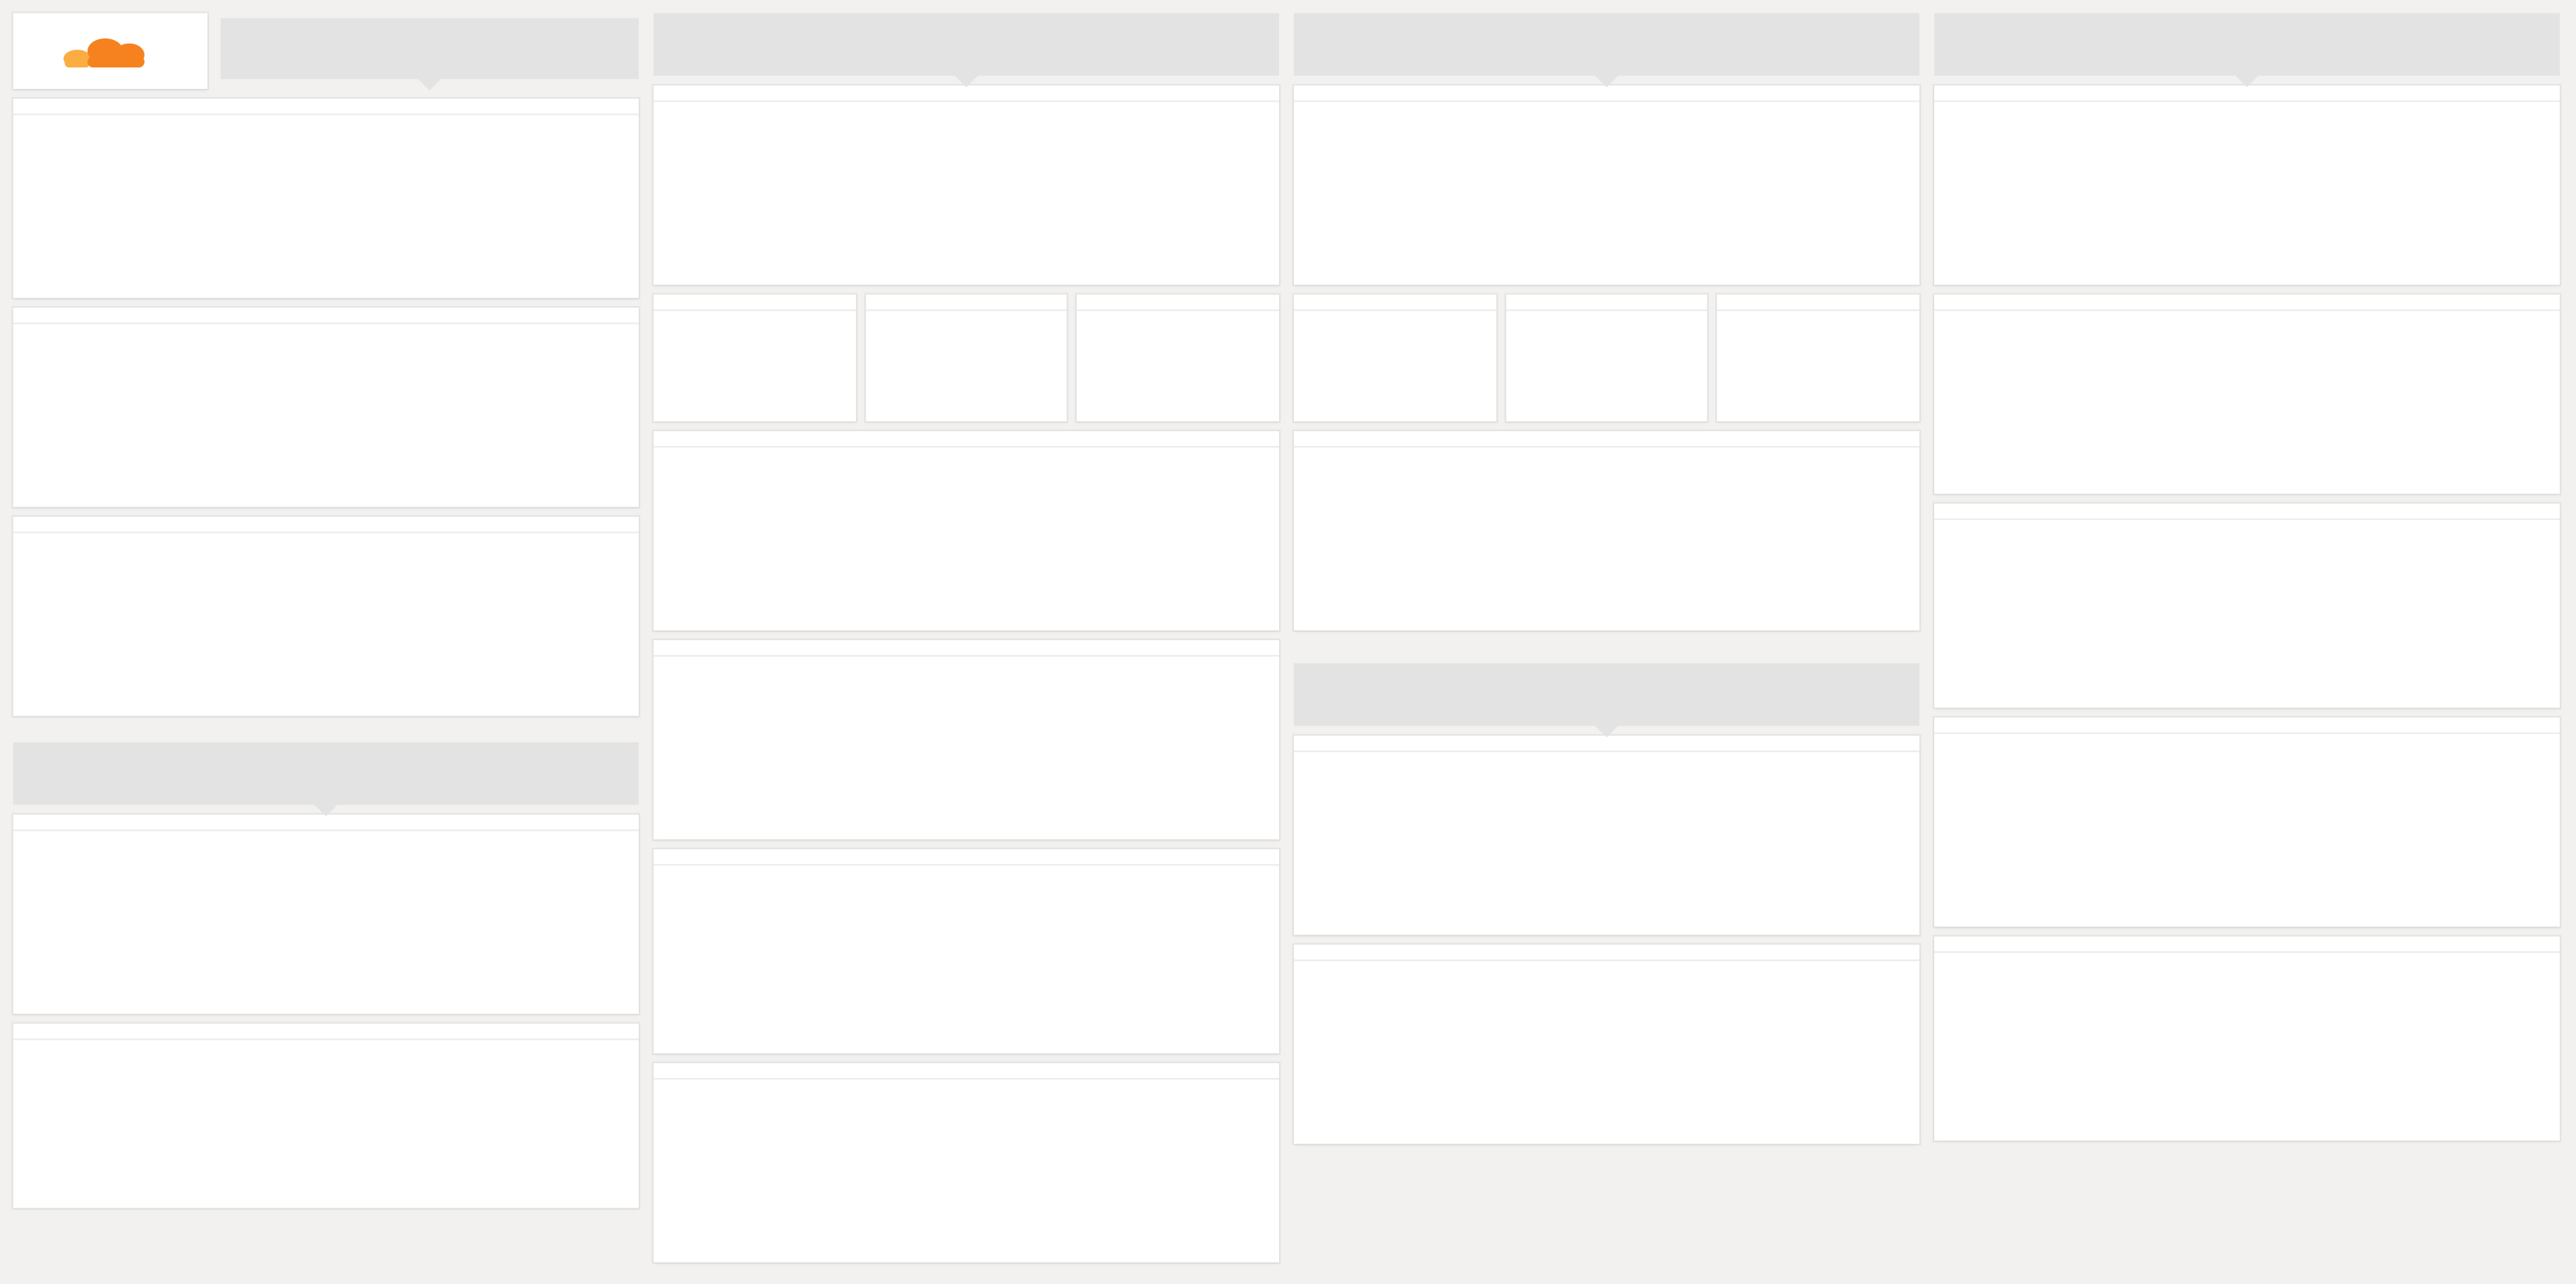  I want to click on chart-top-hostnames, so click(2247, 614).